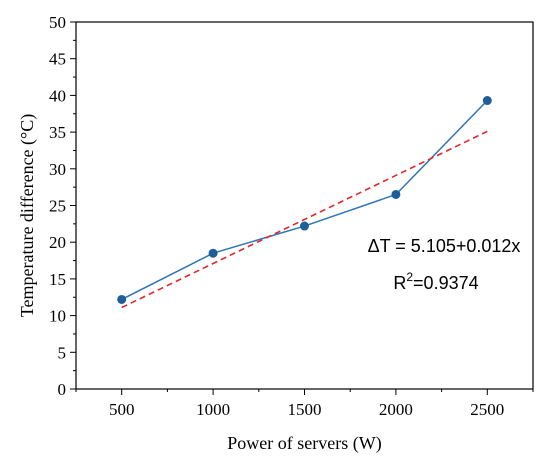 The image size is (550, 464). I want to click on r-squared-label: R2=0.9374, so click(435, 281).